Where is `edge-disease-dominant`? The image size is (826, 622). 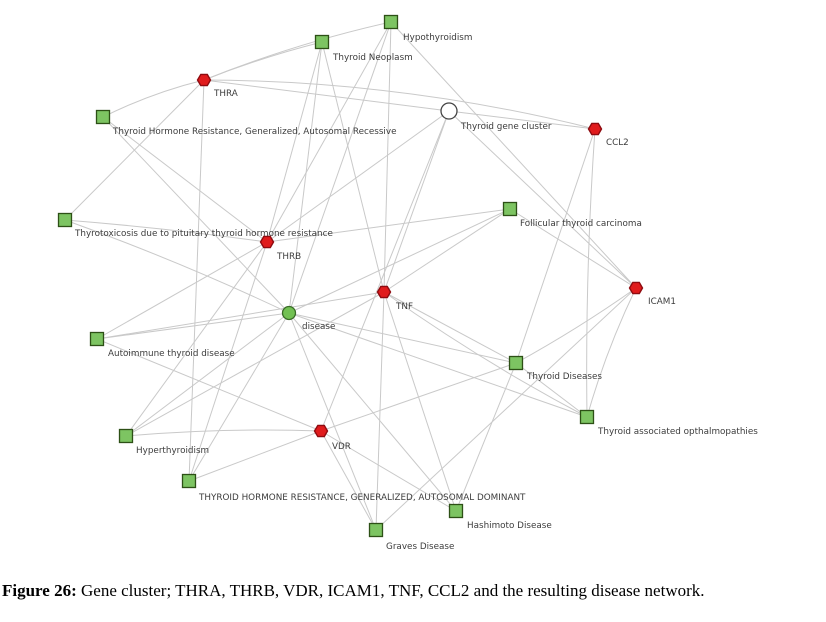 edge-disease-dominant is located at coordinates (239, 397).